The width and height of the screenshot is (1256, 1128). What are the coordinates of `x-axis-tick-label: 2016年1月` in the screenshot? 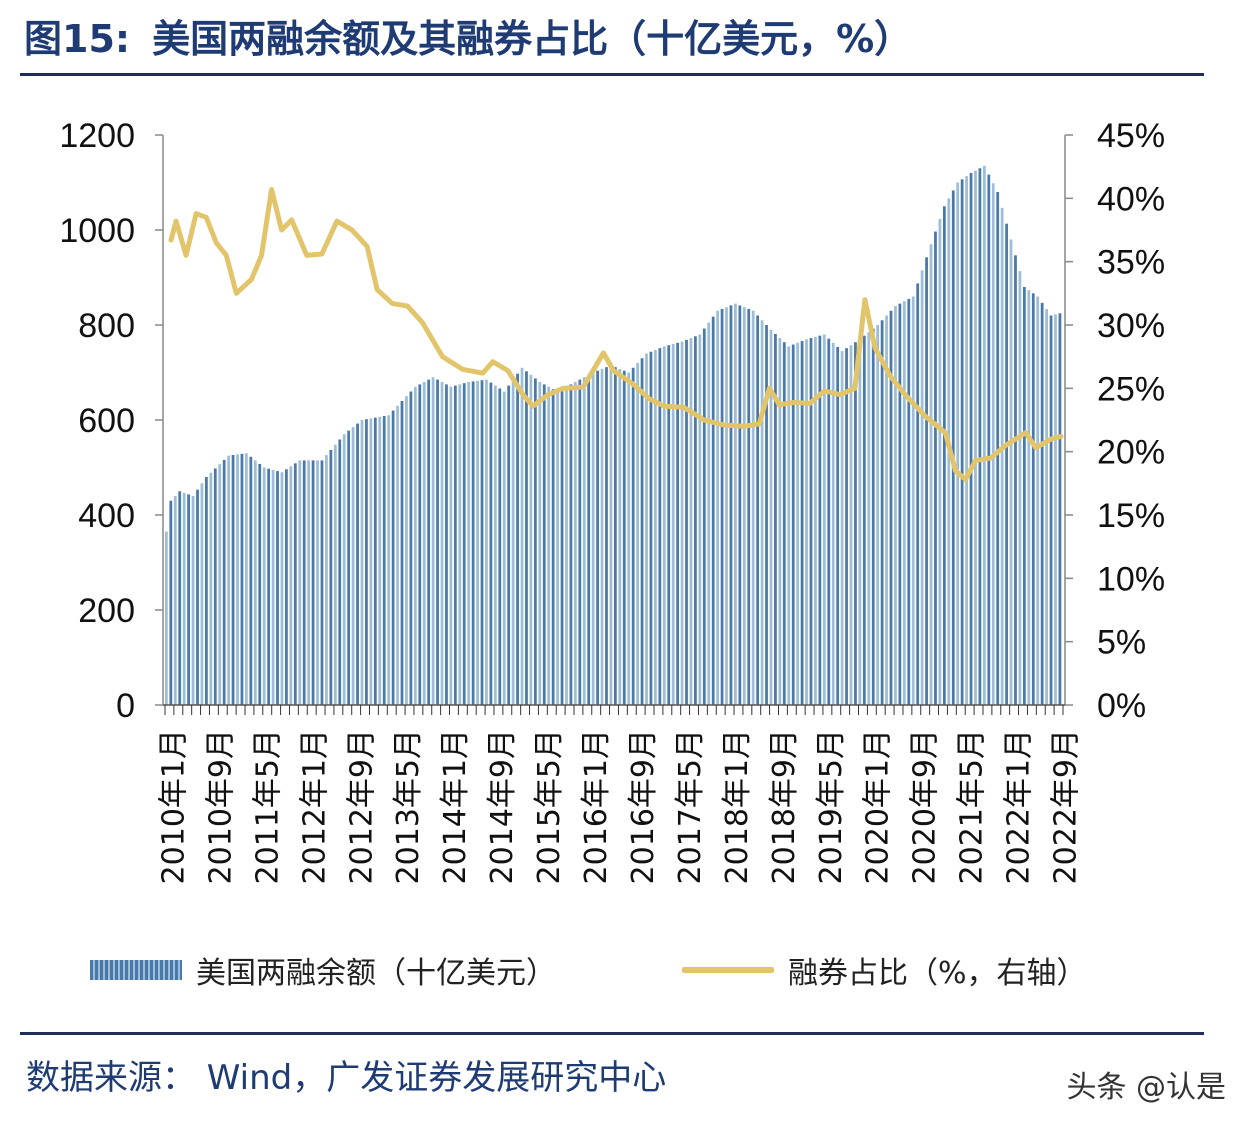 It's located at (596, 806).